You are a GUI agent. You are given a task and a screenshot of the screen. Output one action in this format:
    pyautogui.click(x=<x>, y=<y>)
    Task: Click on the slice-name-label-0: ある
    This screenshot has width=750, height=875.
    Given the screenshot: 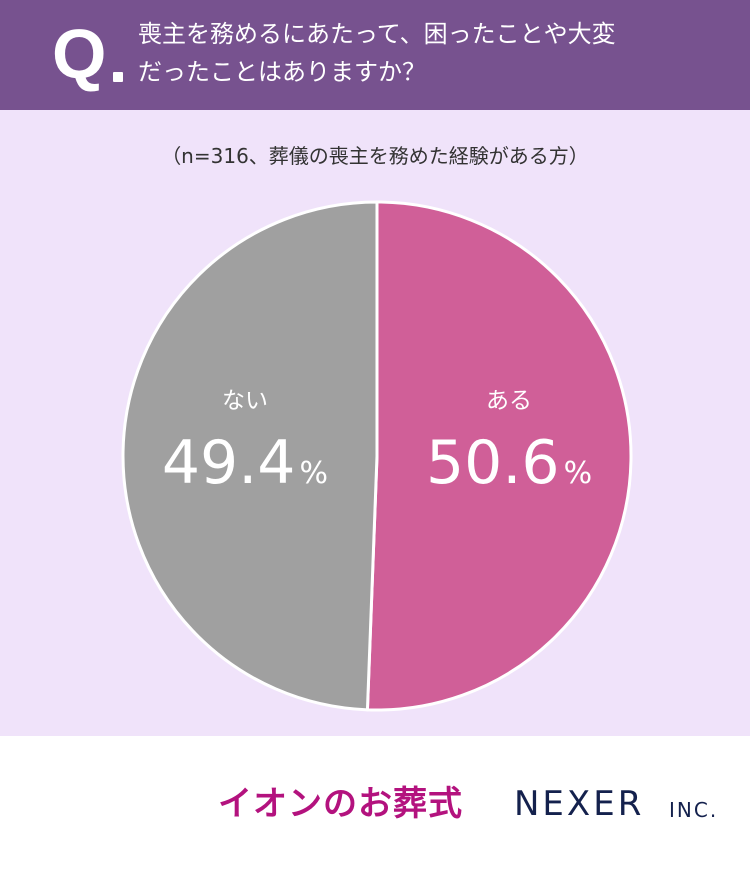 What is the action you would take?
    pyautogui.click(x=509, y=401)
    